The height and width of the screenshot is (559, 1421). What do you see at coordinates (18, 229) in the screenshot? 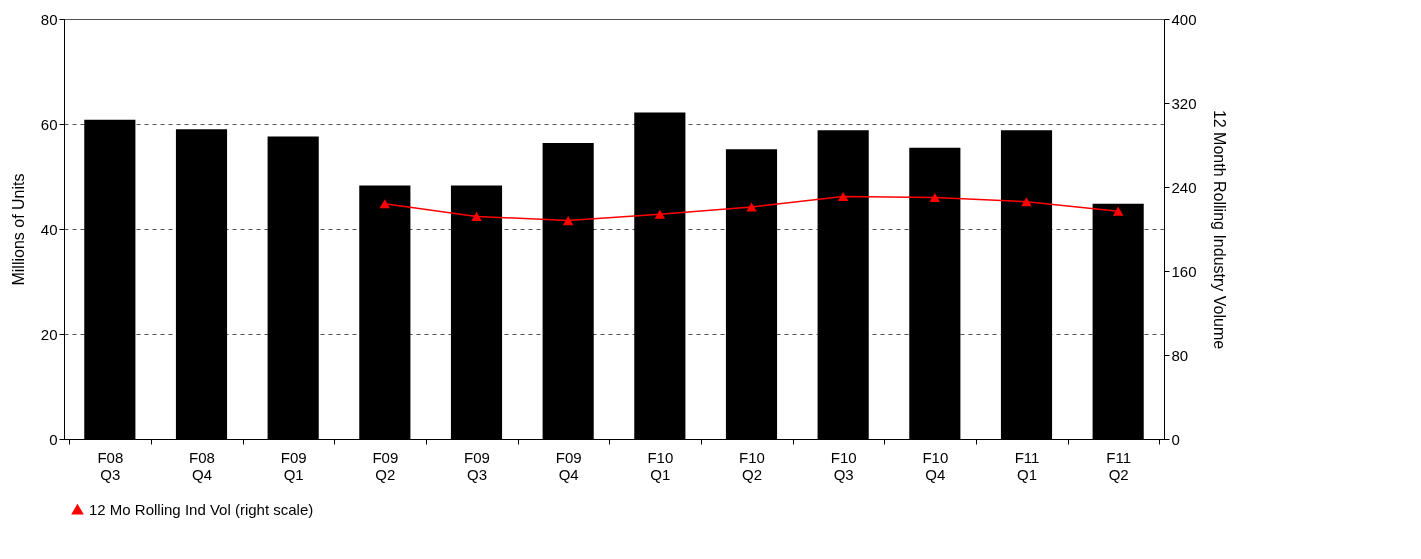
I see `y-axis-title: Millions of Units` at bounding box center [18, 229].